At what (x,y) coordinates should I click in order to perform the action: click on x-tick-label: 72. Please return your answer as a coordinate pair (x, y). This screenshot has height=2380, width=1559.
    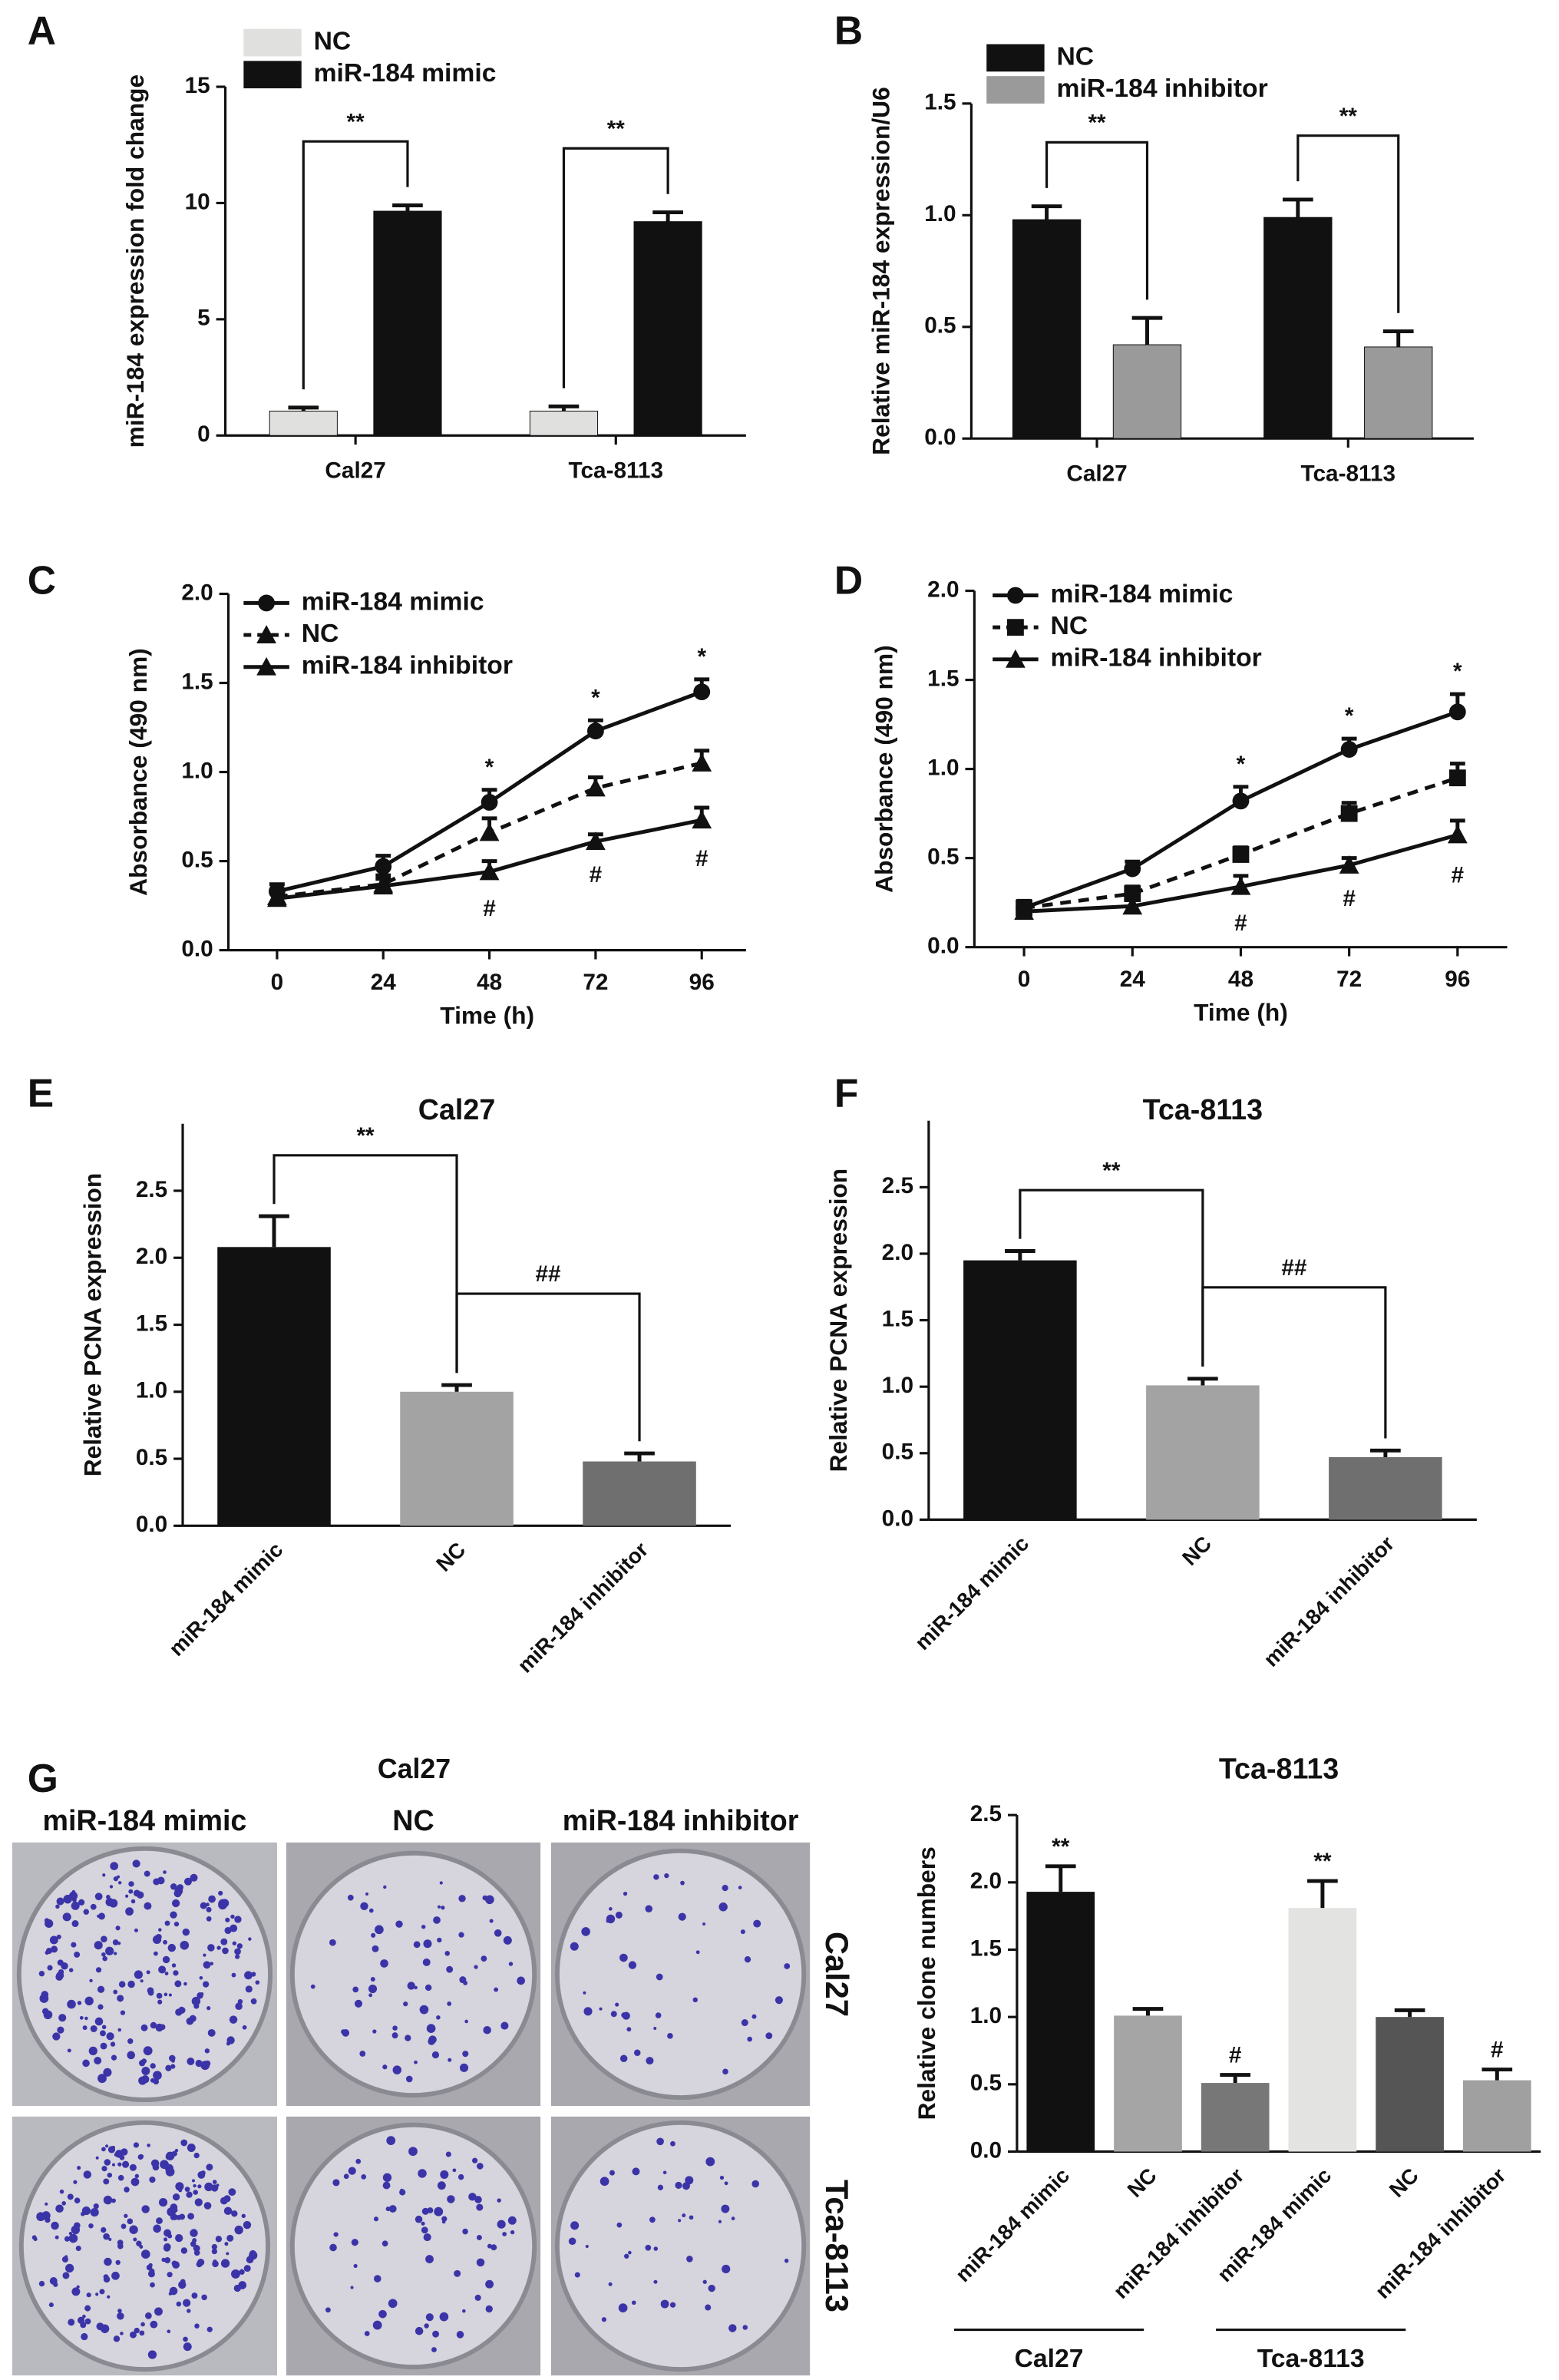
    Looking at the image, I should click on (595, 982).